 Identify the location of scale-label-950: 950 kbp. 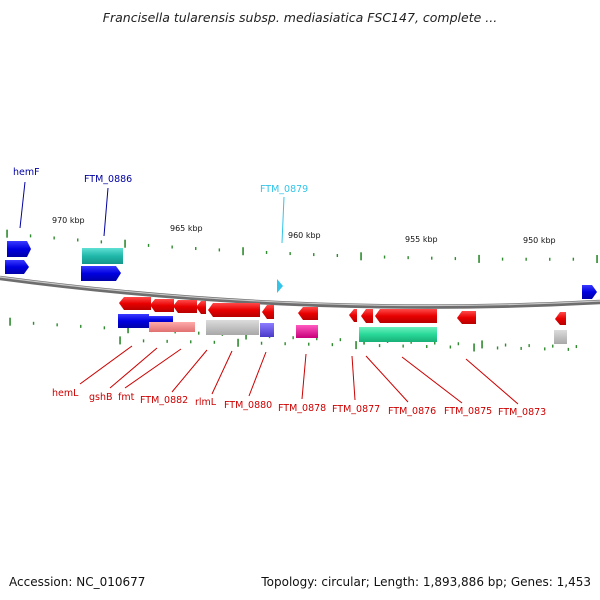
(539, 240).